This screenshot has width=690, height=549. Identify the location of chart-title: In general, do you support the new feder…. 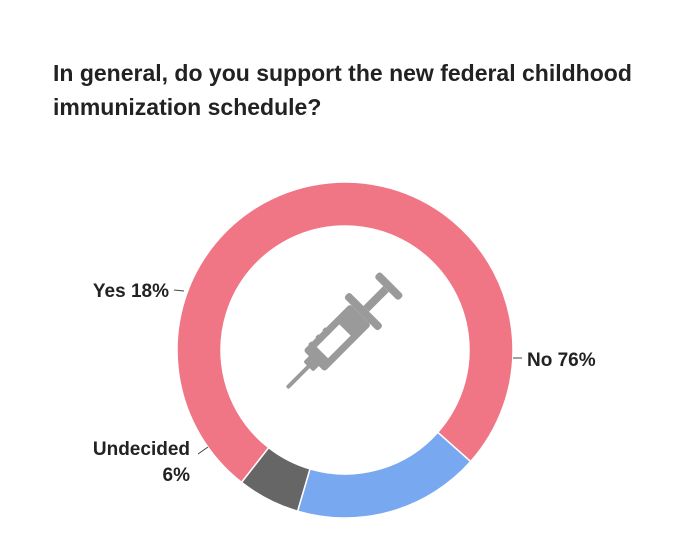
(342, 90).